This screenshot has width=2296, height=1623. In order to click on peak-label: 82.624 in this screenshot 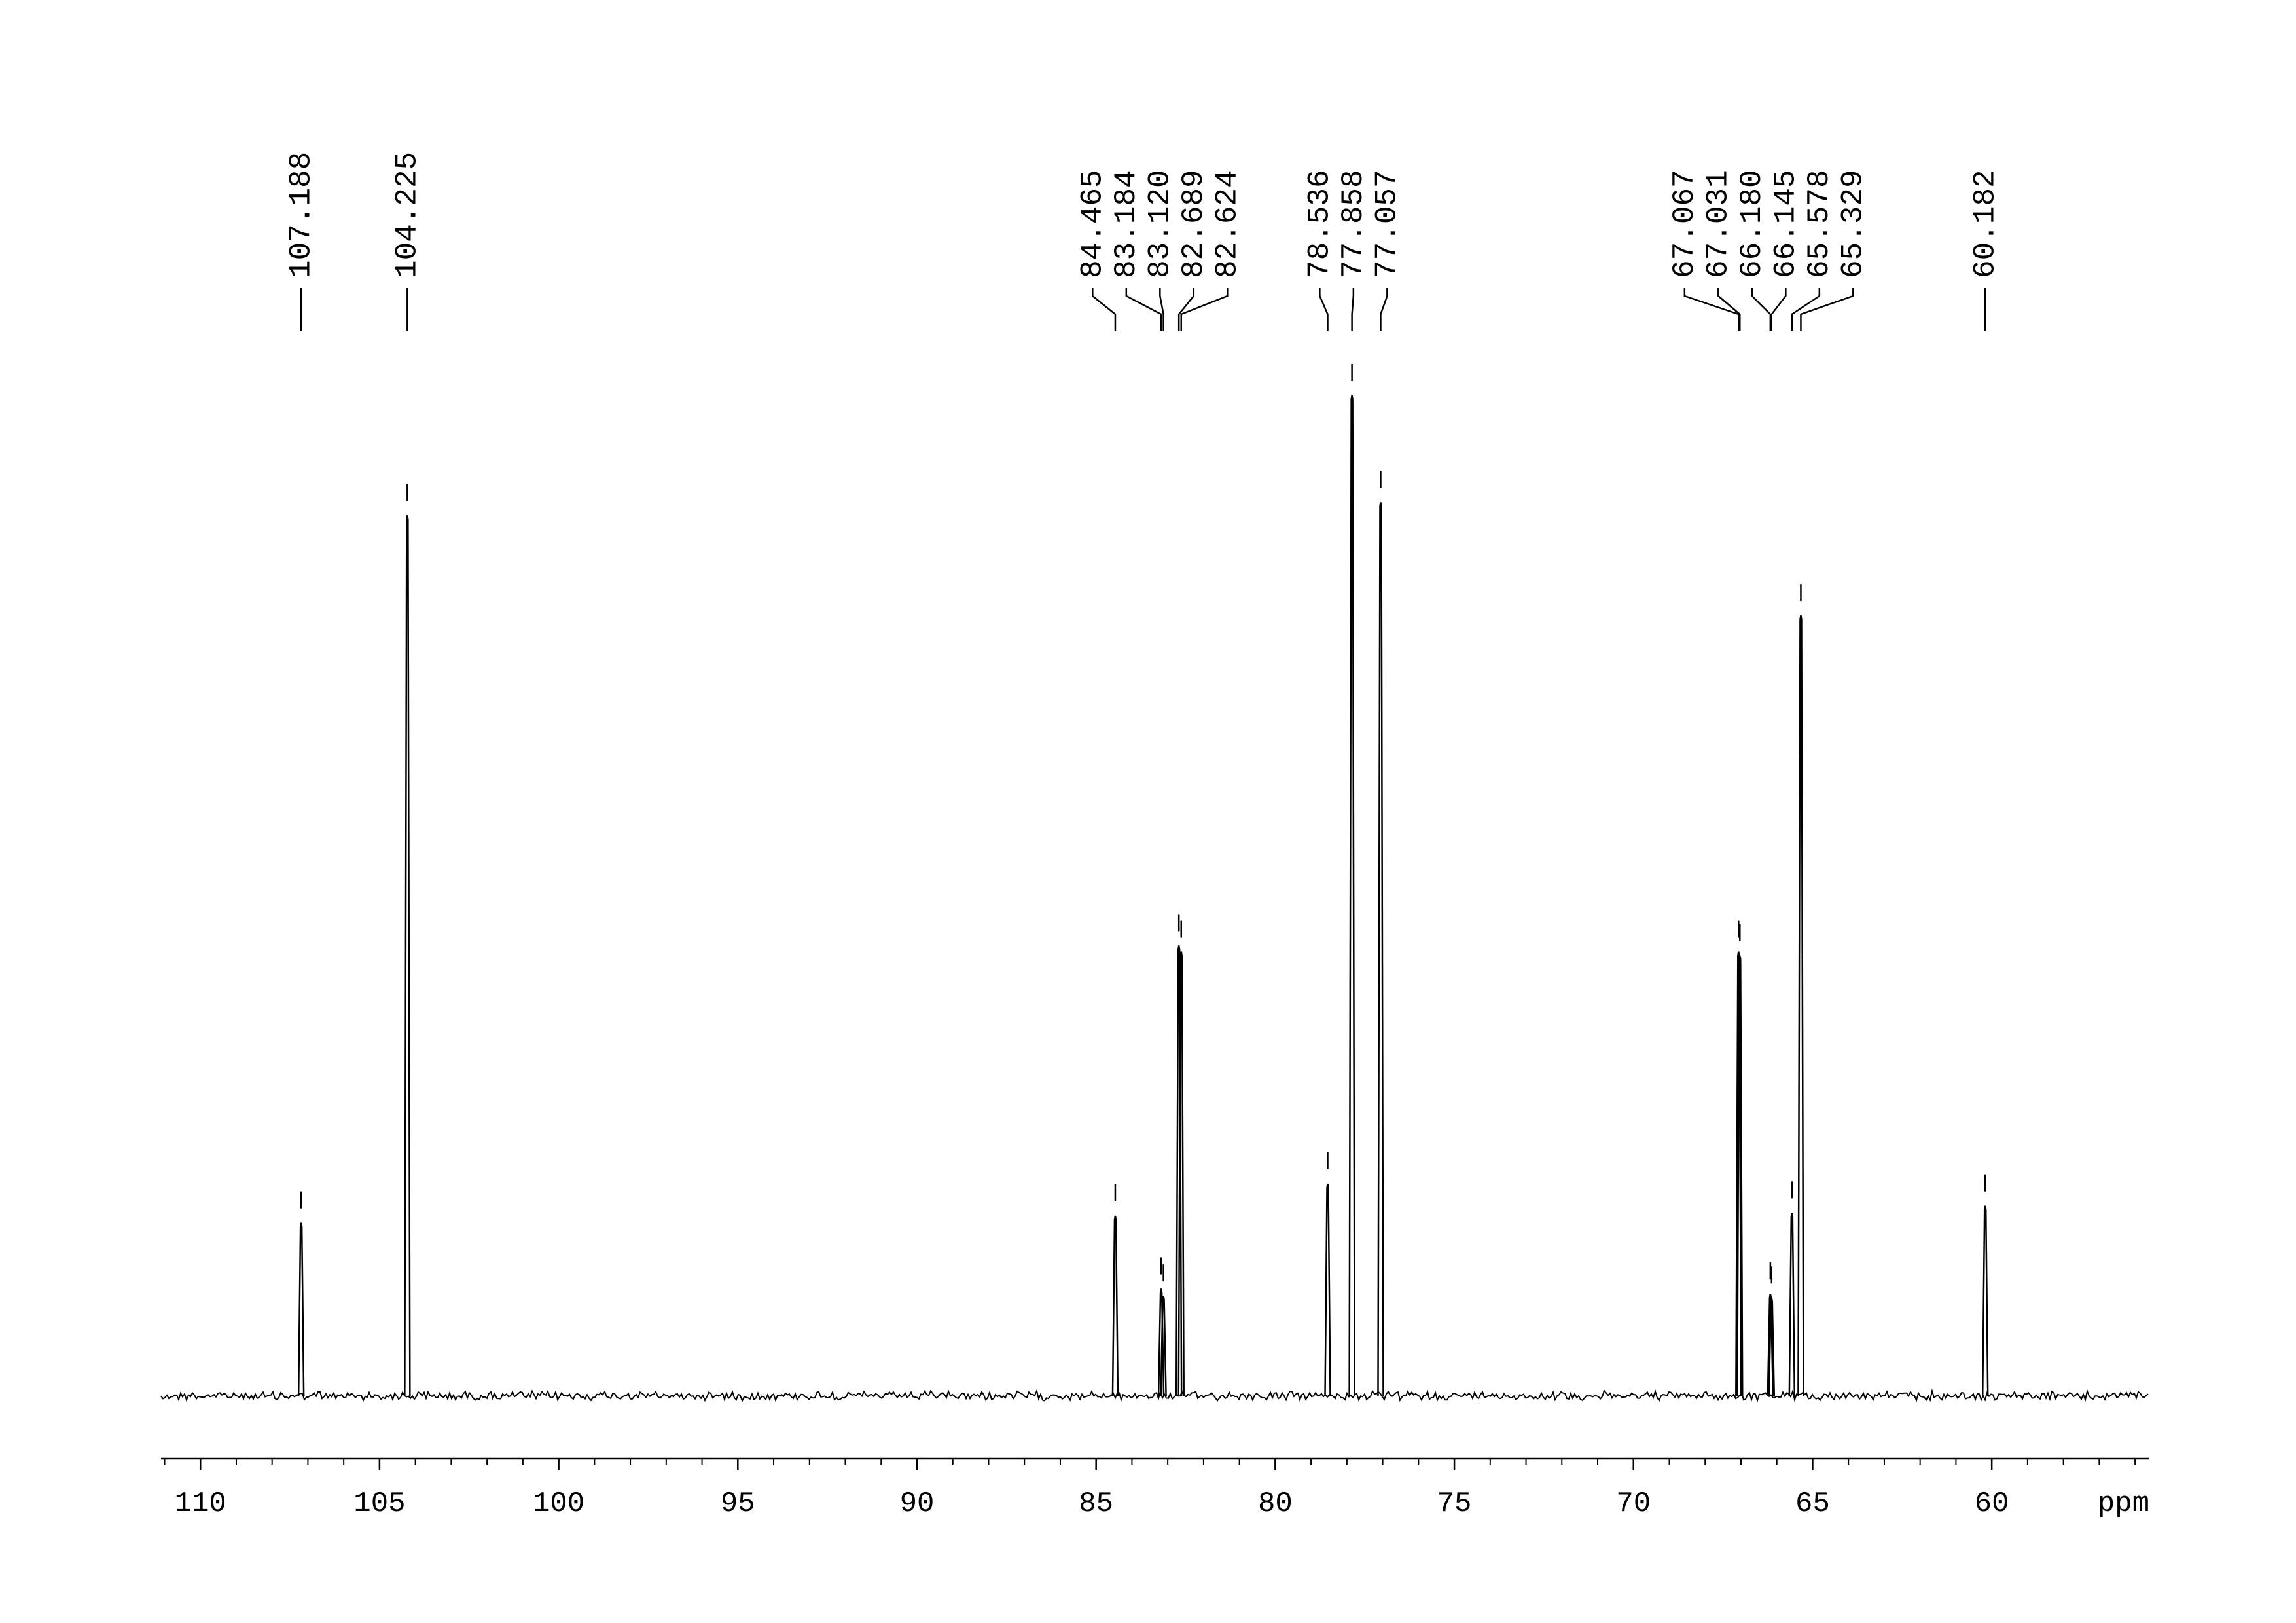, I will do `click(1227, 224)`.